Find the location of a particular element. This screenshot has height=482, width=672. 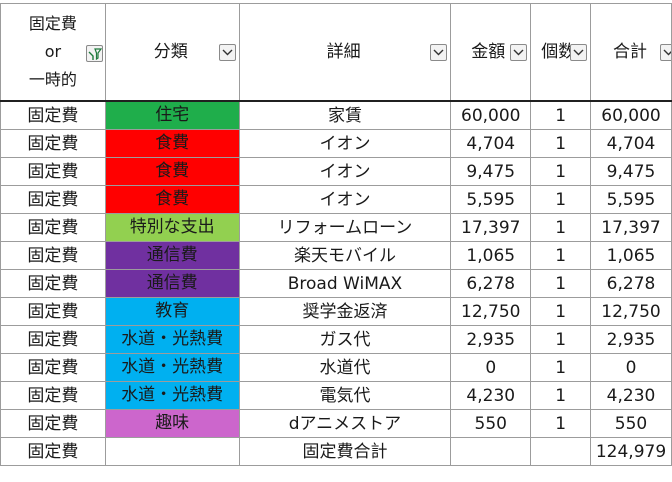

filter-total-button is located at coordinates (665, 52).